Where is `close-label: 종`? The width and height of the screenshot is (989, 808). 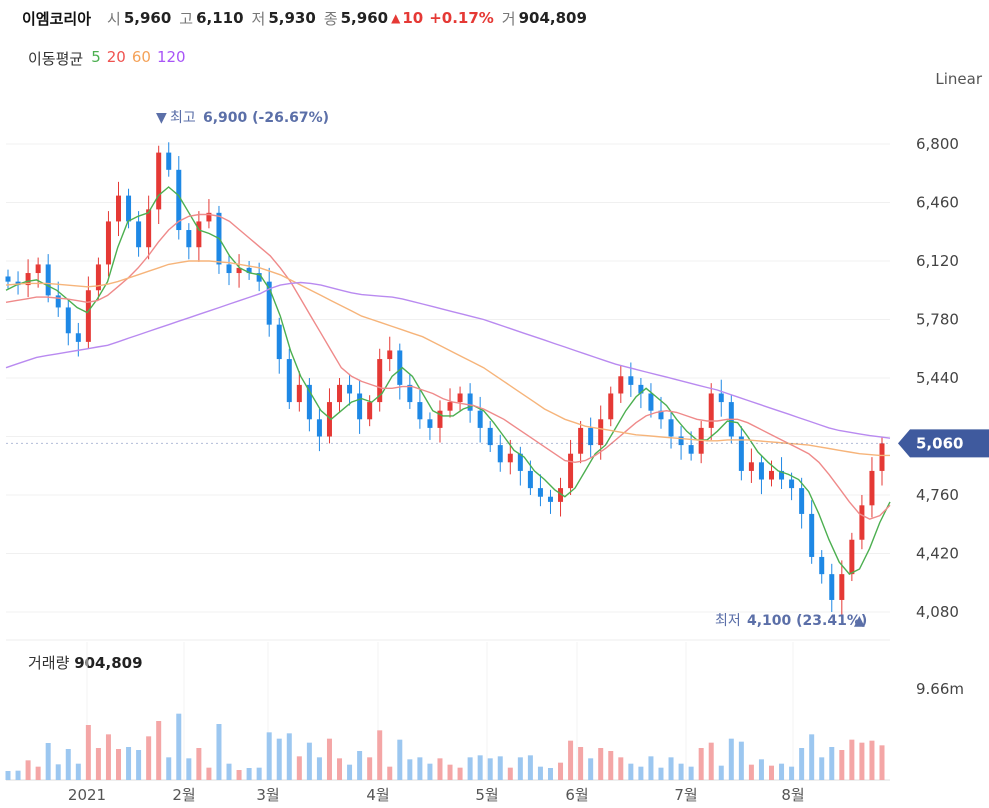
close-label: 종 is located at coordinates (330, 18).